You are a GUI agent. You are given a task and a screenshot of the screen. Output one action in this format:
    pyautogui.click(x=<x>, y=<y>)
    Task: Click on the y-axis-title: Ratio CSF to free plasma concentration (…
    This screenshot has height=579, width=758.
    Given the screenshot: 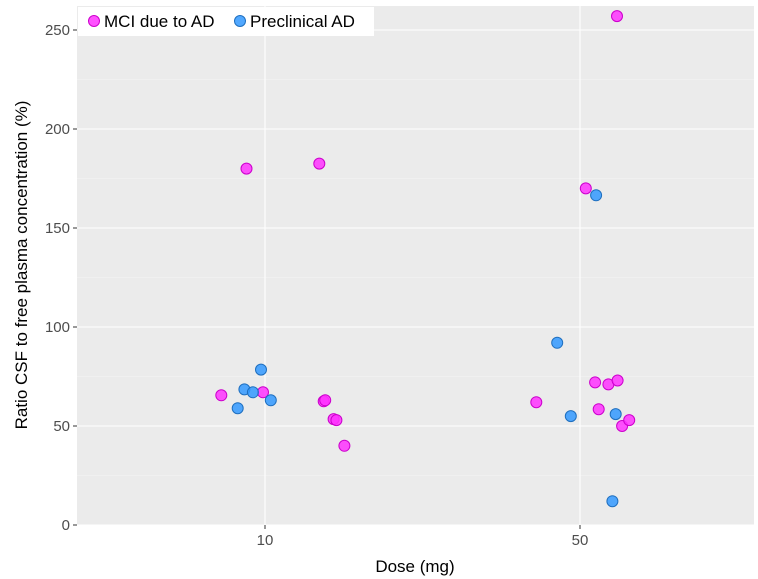 What is the action you would take?
    pyautogui.click(x=21, y=265)
    